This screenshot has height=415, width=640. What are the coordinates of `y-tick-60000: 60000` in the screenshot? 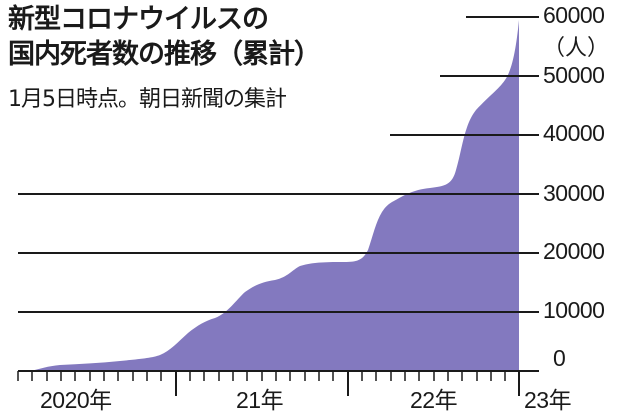 It's located at (574, 15).